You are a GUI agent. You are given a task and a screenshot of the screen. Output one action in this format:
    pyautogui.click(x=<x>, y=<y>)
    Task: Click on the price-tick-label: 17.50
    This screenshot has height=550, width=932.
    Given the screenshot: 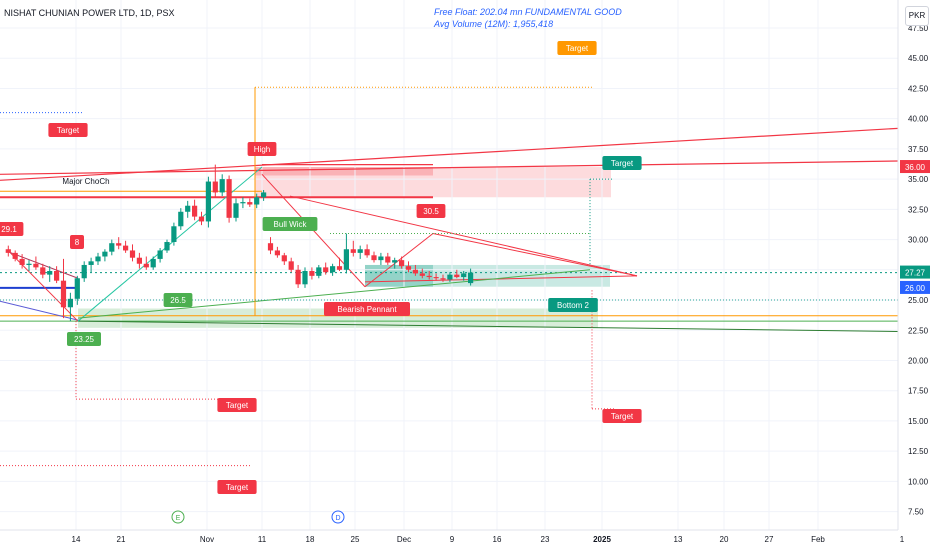 What is the action you would take?
    pyautogui.click(x=918, y=391)
    